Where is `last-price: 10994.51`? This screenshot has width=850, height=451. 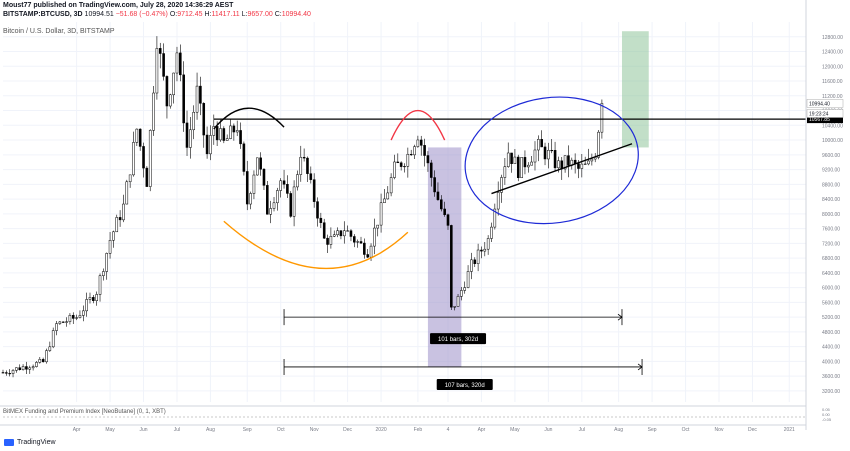 last-price: 10994.51 is located at coordinates (99, 14).